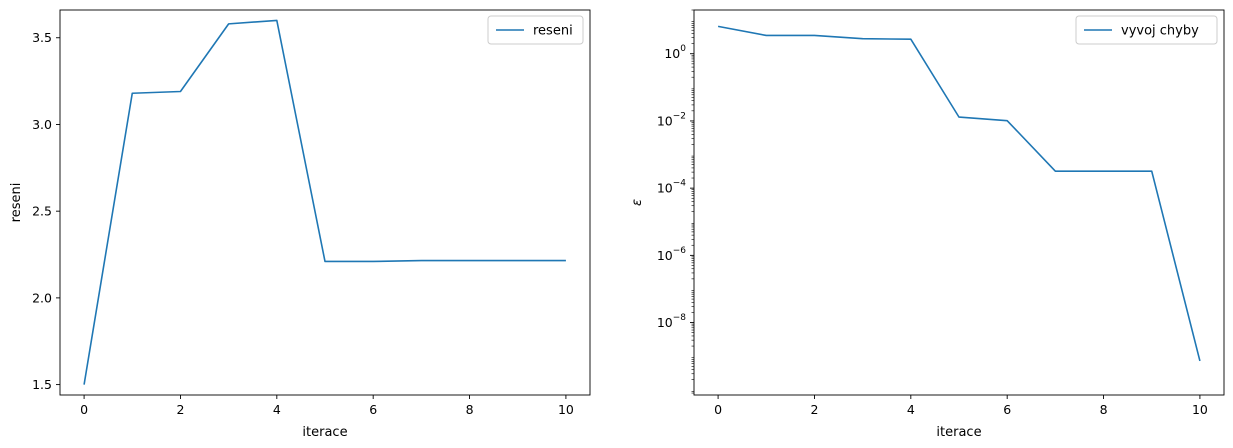 The image size is (1233, 448). Describe the element at coordinates (553, 31) in the screenshot. I see `legend-label: reseni` at that location.